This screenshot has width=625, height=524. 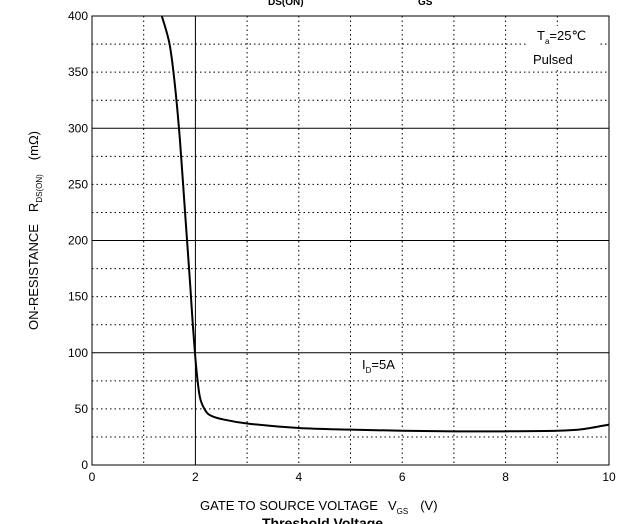 I want to click on y-axis-ticks: 0 50 100 150 200 250 300 350 400, so click(x=78, y=240).